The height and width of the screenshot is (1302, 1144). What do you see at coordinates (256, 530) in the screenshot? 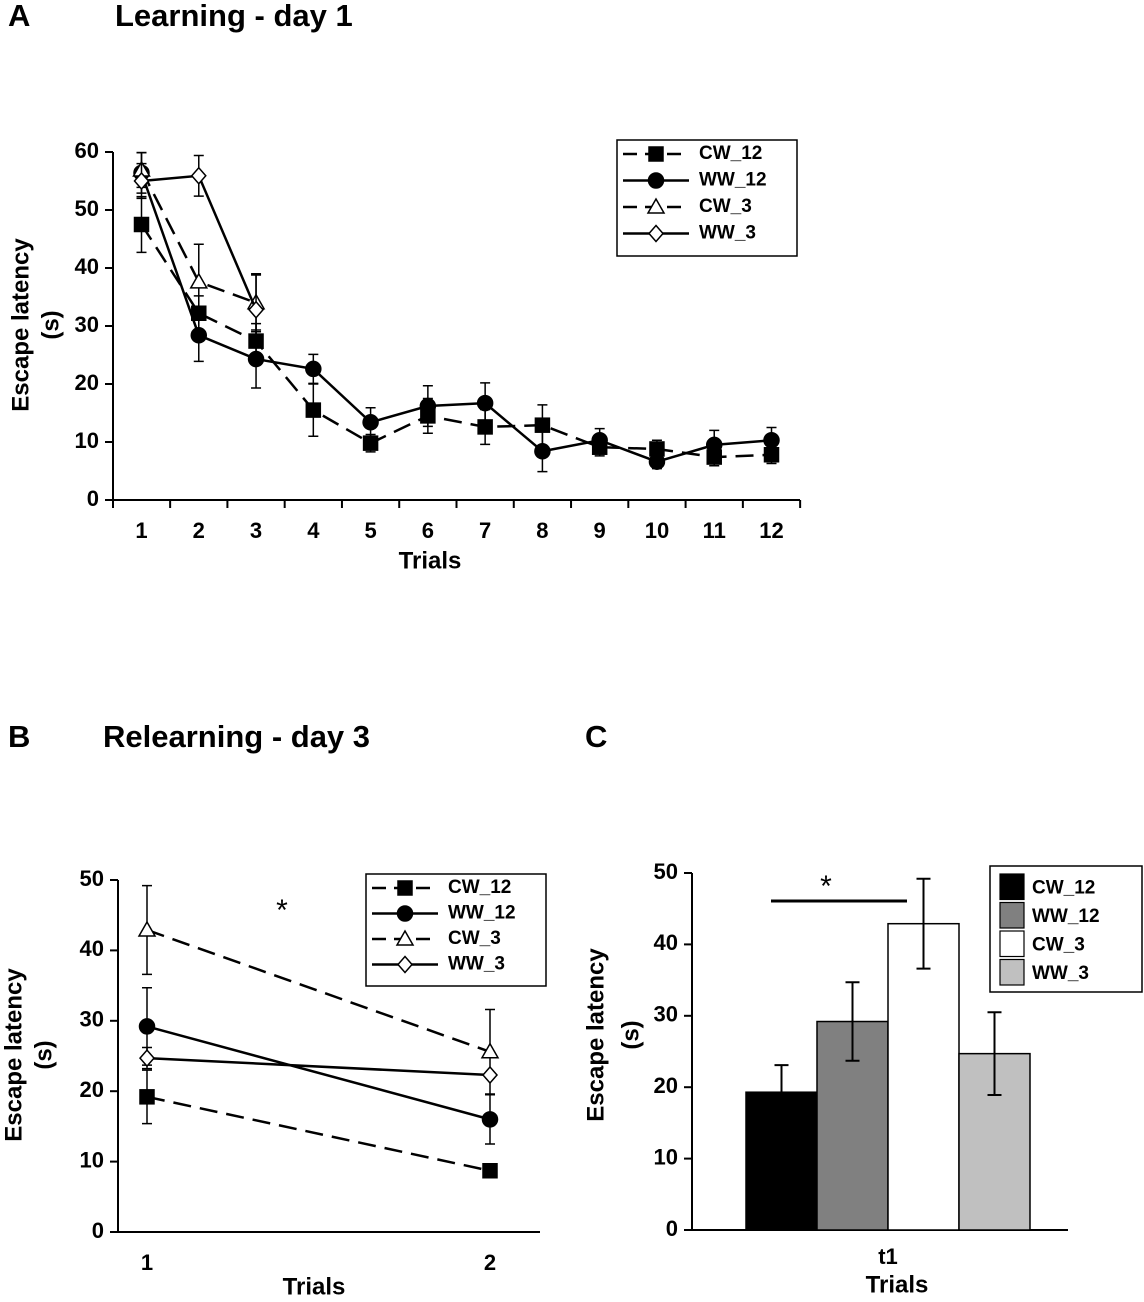
I see `x-tick-label: 3` at bounding box center [256, 530].